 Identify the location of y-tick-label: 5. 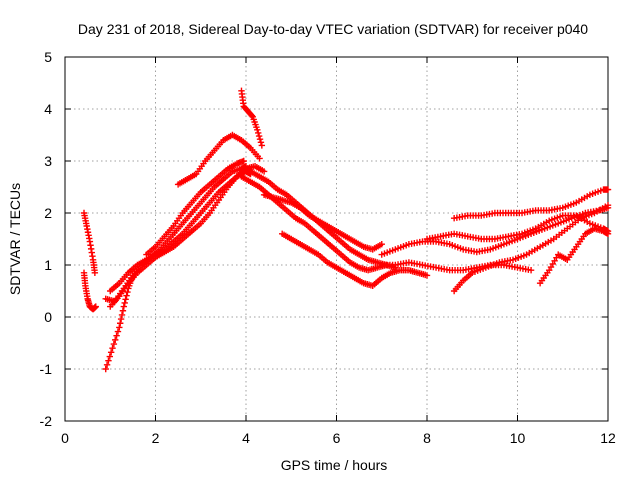
(48, 57).